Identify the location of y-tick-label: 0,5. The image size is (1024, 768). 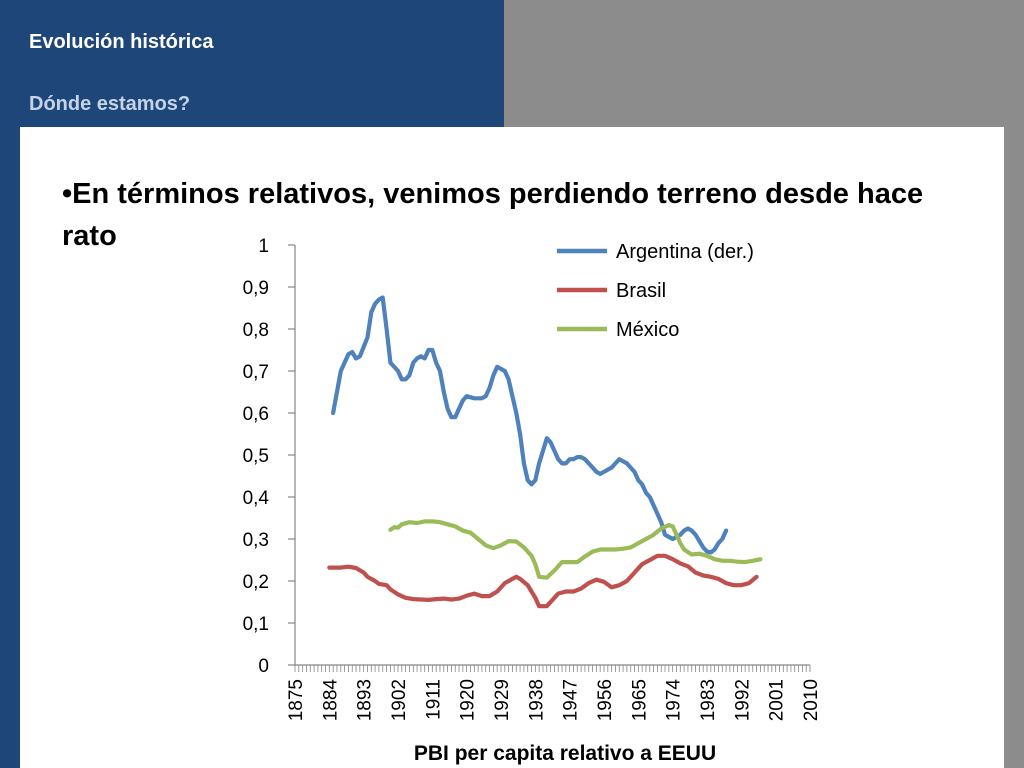
(256, 456).